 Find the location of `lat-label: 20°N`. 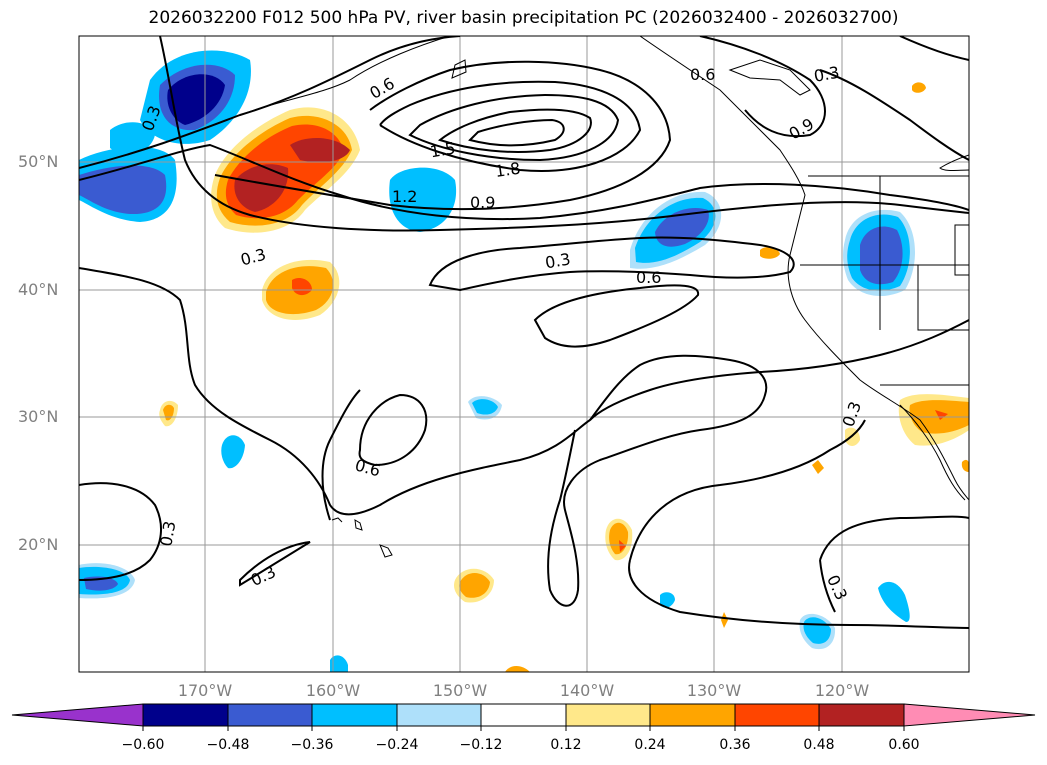

lat-label: 20°N is located at coordinates (38, 544).